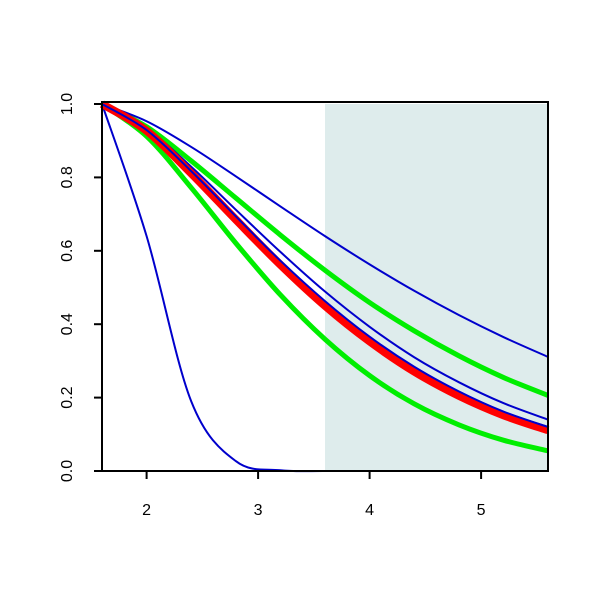  Describe the element at coordinates (258, 510) in the screenshot. I see `x-tick-label: 3` at that location.